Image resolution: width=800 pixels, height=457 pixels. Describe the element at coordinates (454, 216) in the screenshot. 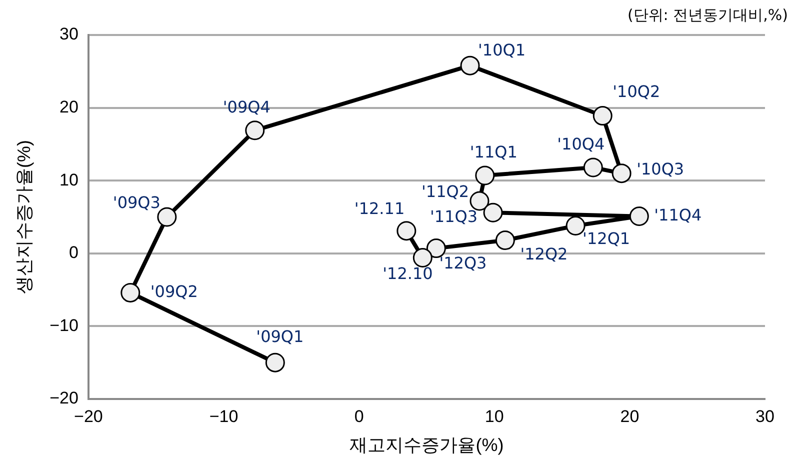

I see `annotation: '11Q3` at that location.